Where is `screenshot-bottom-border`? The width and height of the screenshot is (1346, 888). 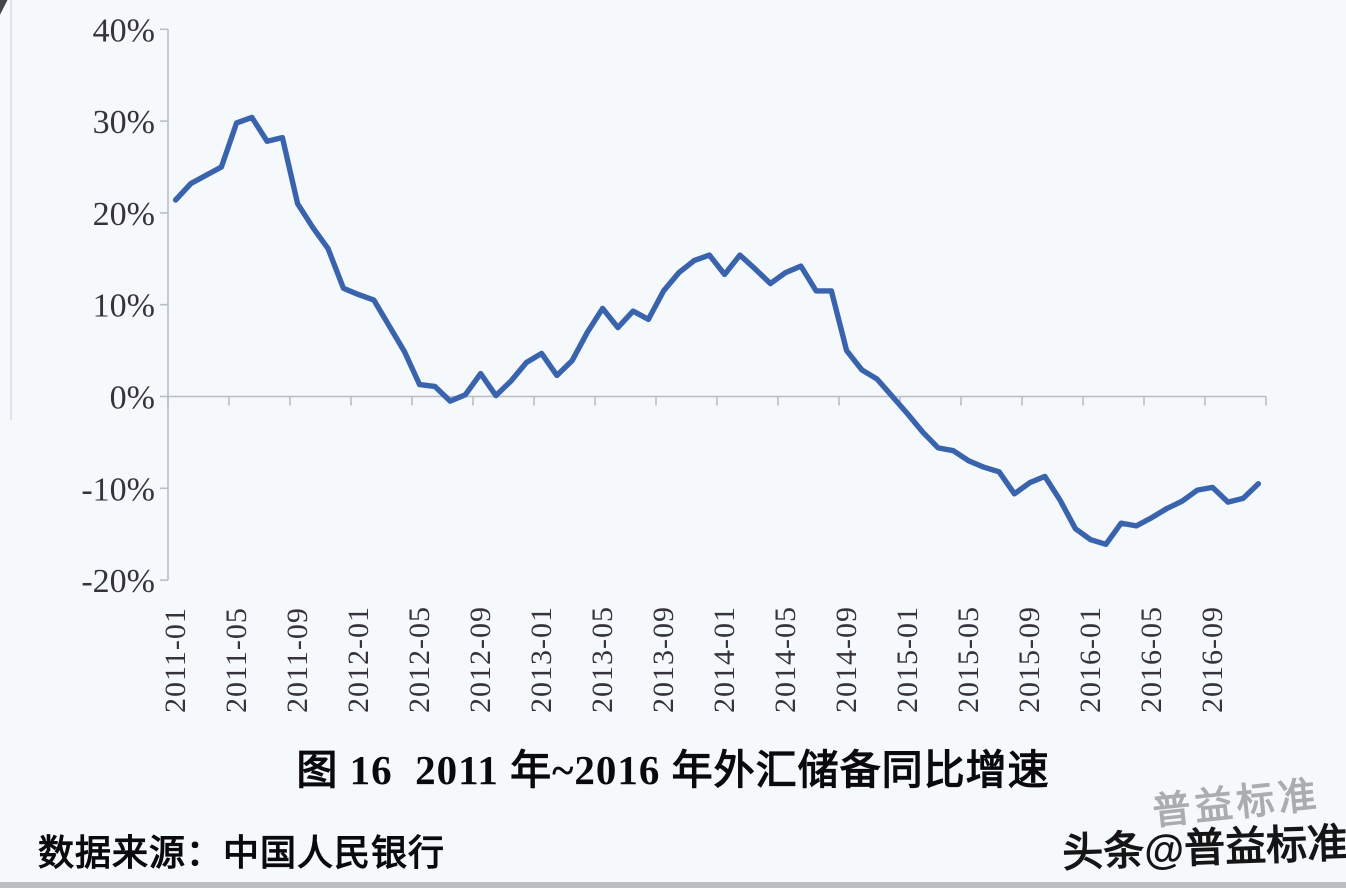 screenshot-bottom-border is located at coordinates (673, 885).